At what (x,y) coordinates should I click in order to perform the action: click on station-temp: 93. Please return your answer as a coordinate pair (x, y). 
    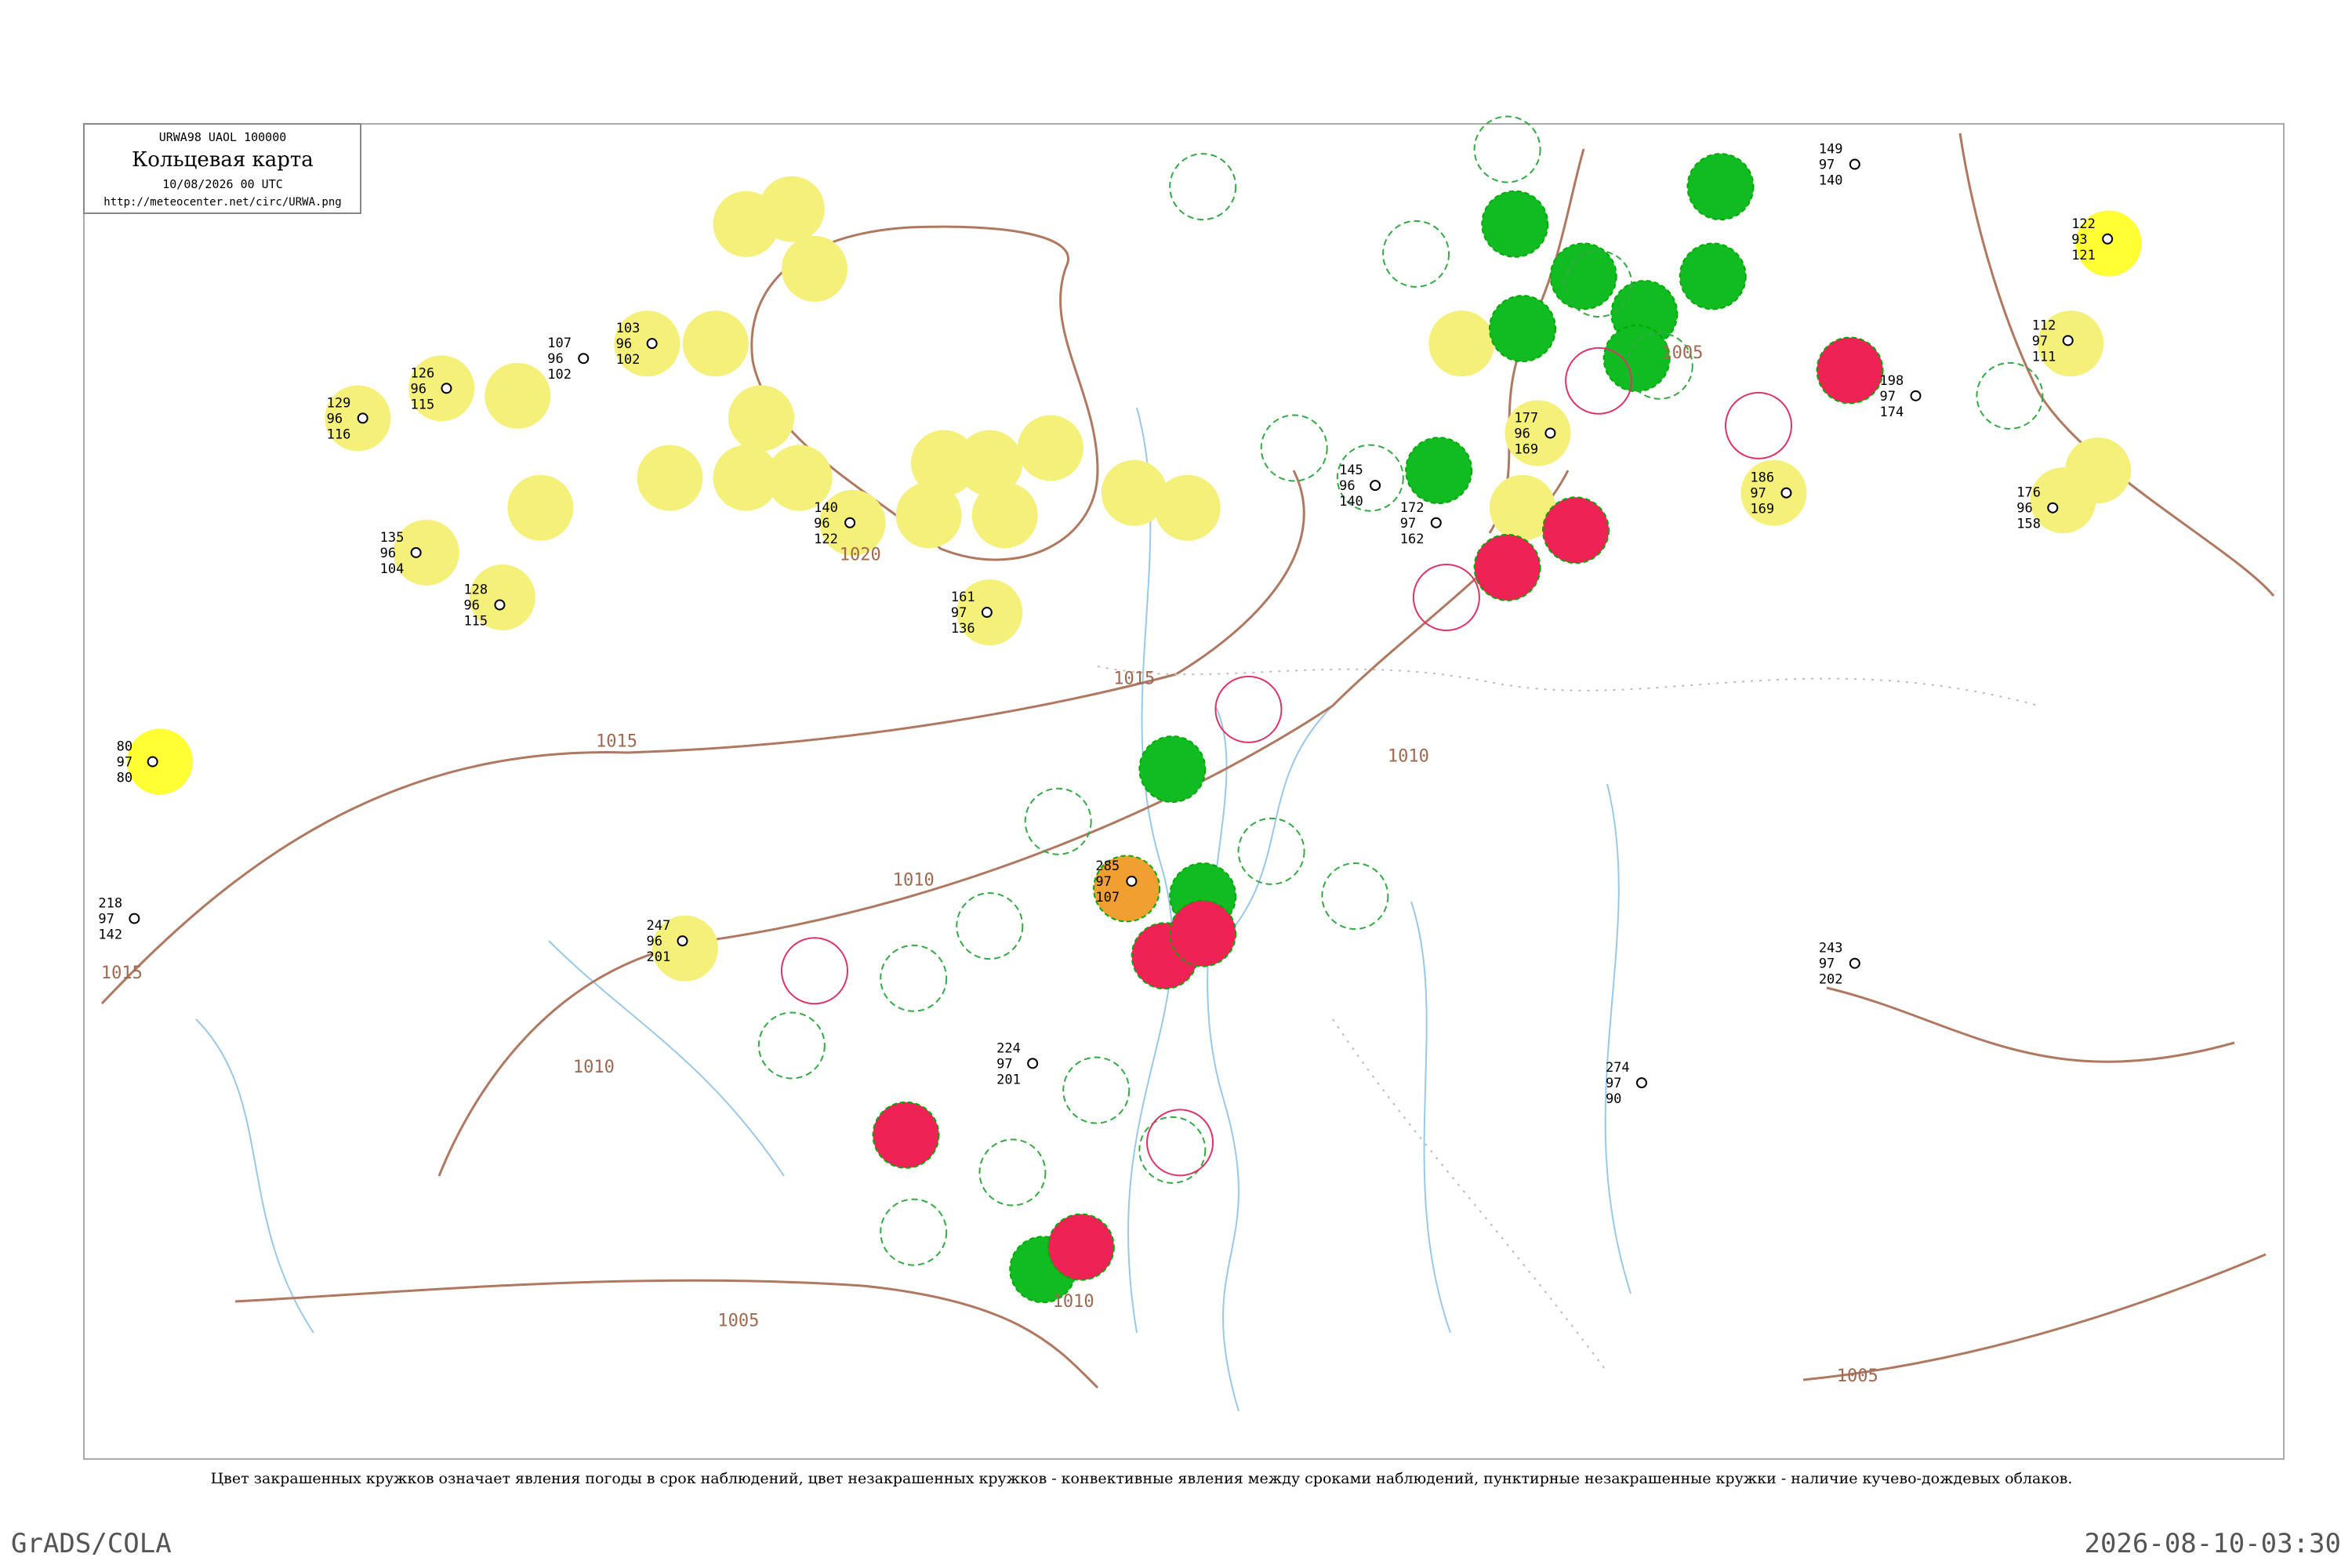
    Looking at the image, I should click on (2079, 240).